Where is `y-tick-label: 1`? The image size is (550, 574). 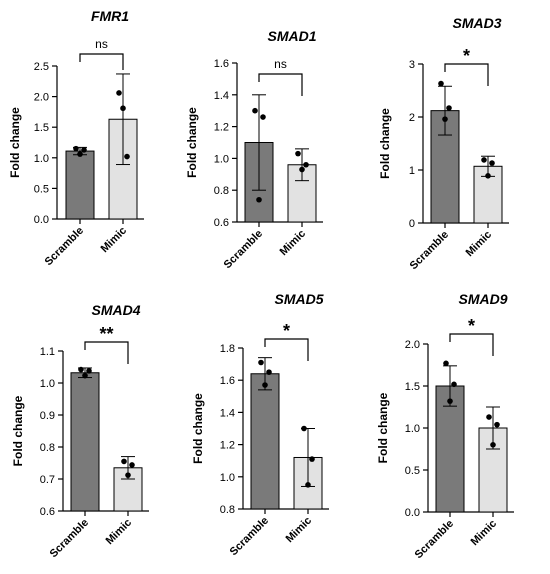
y-tick-label: 1 is located at coordinates (412, 171).